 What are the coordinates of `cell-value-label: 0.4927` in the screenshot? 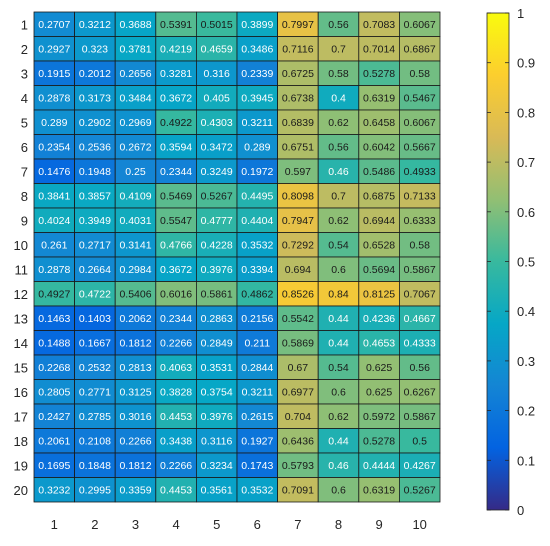 It's located at (54, 295).